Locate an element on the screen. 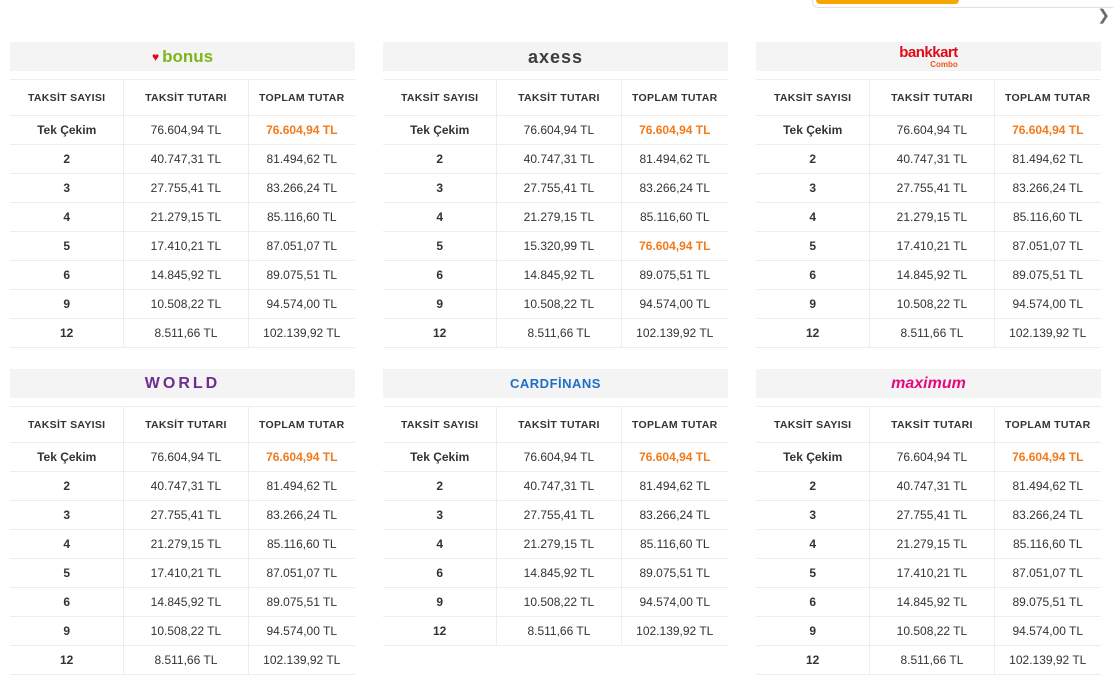  brand-header: maximum is located at coordinates (928, 383).